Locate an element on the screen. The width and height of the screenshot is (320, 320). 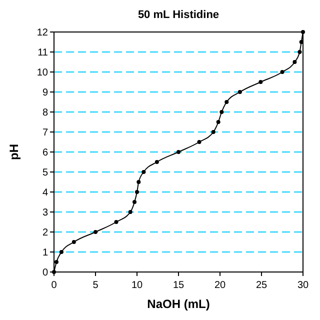
x-tick-label: 20 is located at coordinates (220, 285).